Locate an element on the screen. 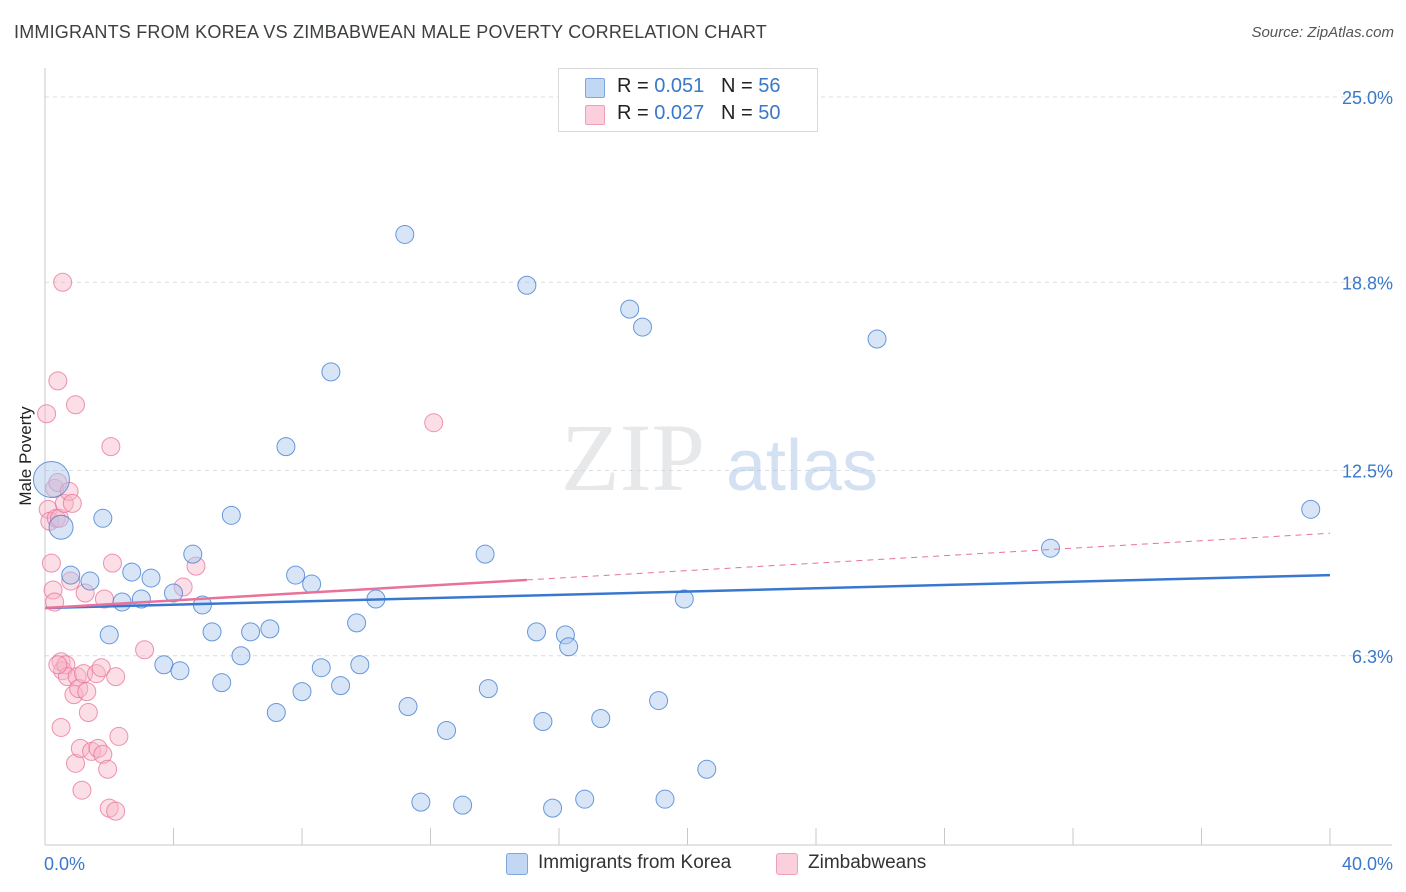 This screenshot has width=1406, height=892. n-value: 50 is located at coordinates (769, 113).